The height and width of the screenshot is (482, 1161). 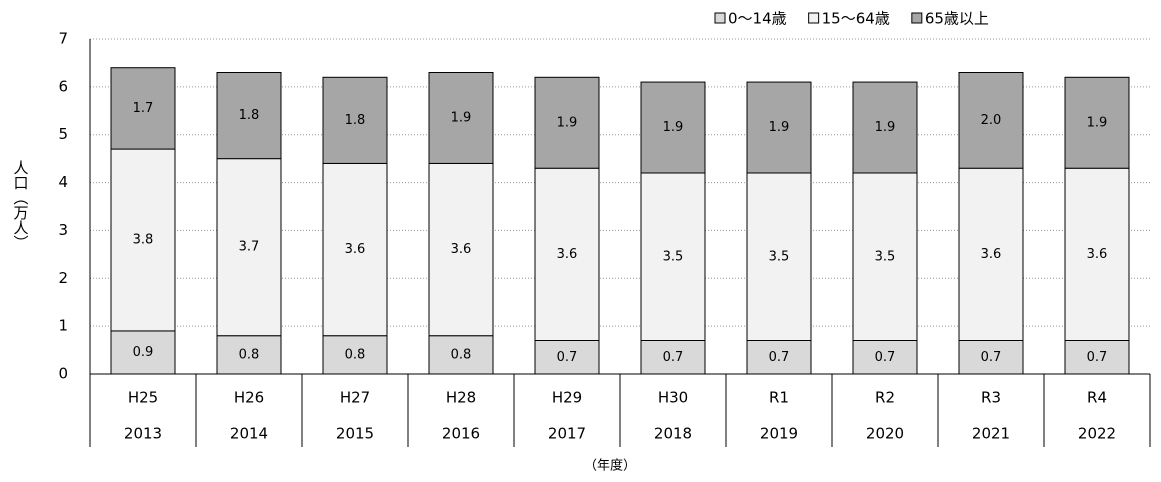 I want to click on x-tick-label: R4, so click(x=1097, y=398).